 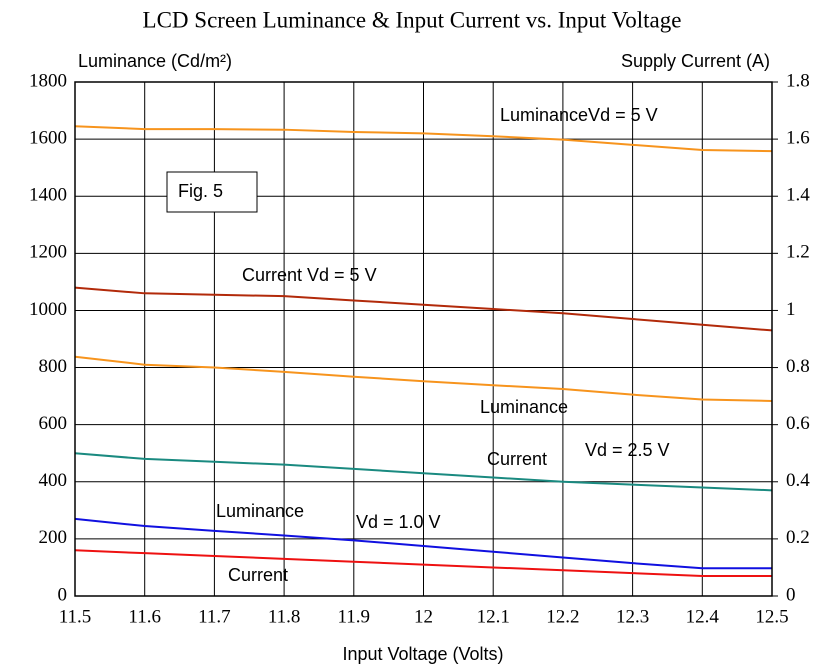 What do you see at coordinates (562, 616) in the screenshot?
I see `x-tick-label: 12.2` at bounding box center [562, 616].